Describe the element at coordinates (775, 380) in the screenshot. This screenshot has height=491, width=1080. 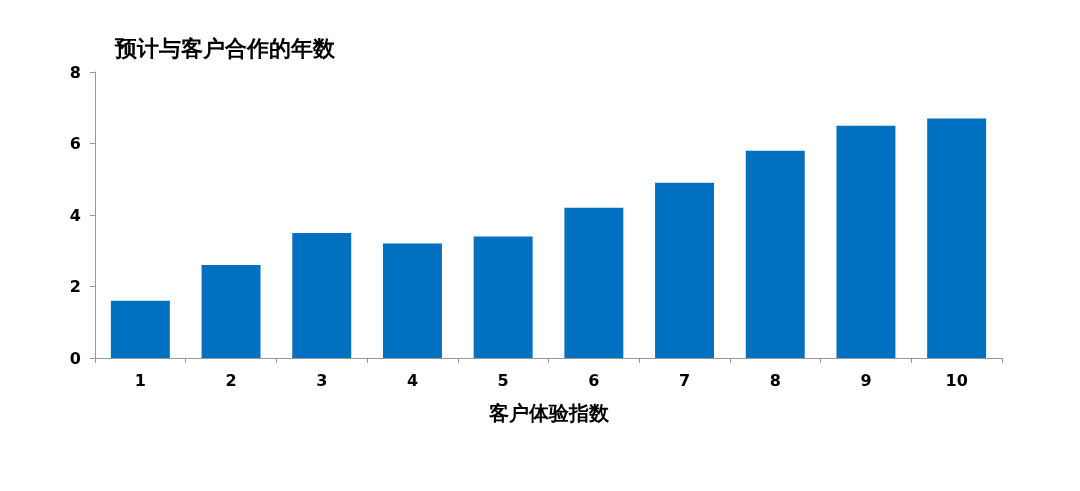
I see `x-tick-label: 8` at that location.